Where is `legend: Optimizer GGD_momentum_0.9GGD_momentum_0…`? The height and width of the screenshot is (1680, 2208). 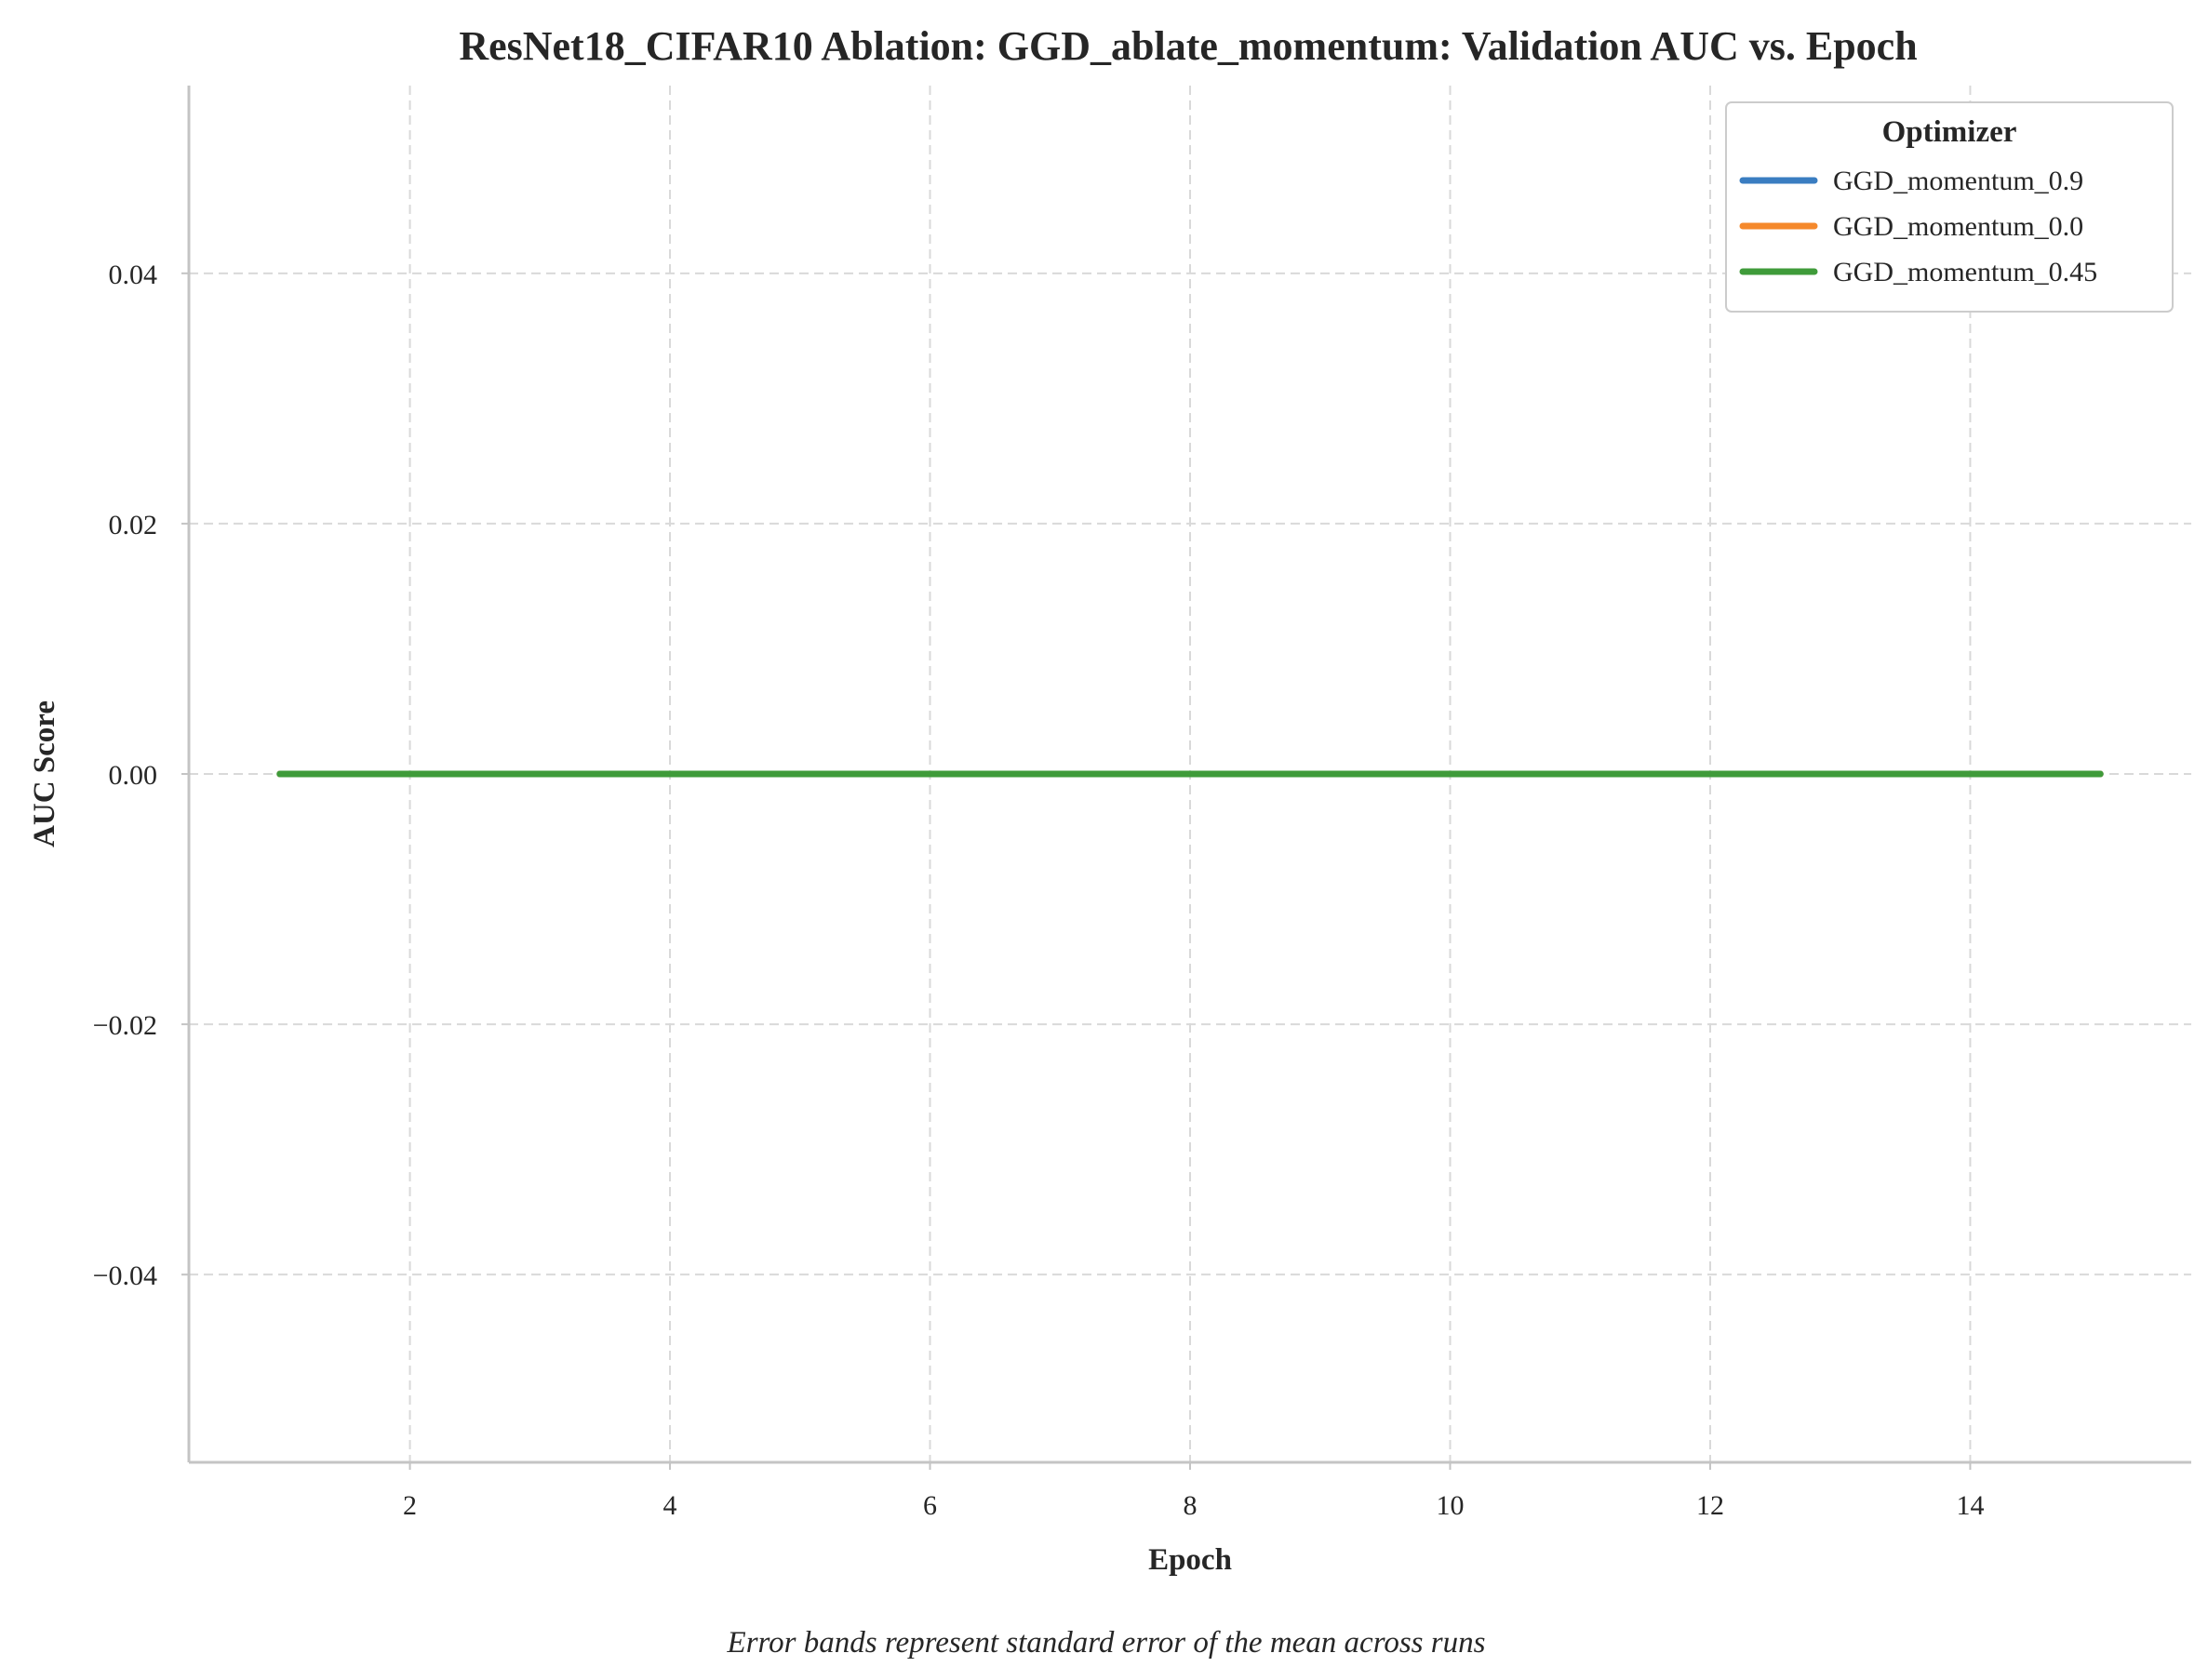
legend: Optimizer GGD_momentum_0.9GGD_momentum_0… is located at coordinates (1950, 207).